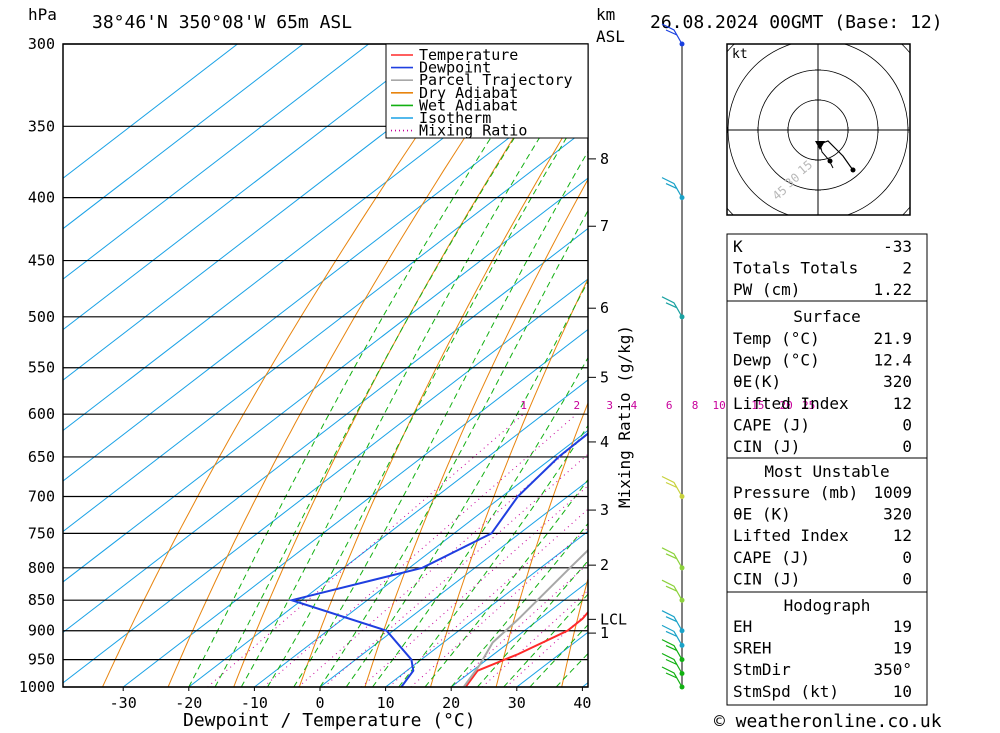  I want to click on index-label: CAPE (J), so click(771, 424).